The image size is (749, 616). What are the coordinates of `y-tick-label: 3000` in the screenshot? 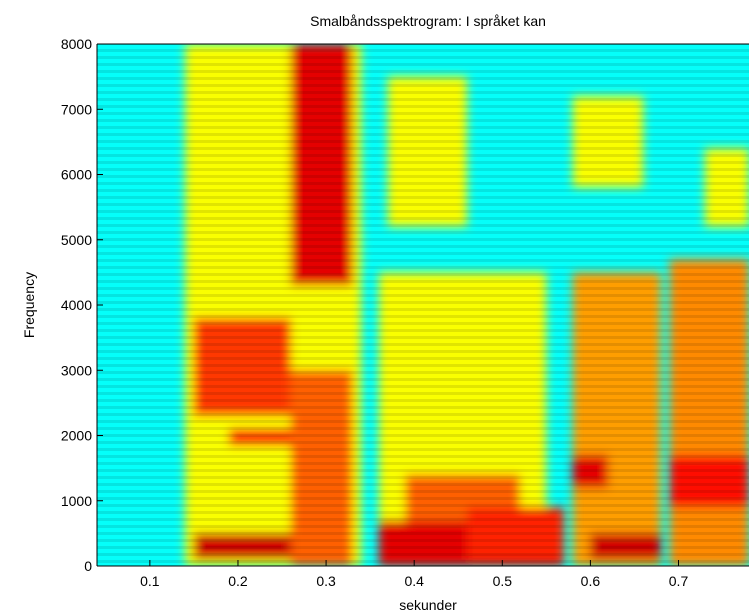 It's located at (76, 370).